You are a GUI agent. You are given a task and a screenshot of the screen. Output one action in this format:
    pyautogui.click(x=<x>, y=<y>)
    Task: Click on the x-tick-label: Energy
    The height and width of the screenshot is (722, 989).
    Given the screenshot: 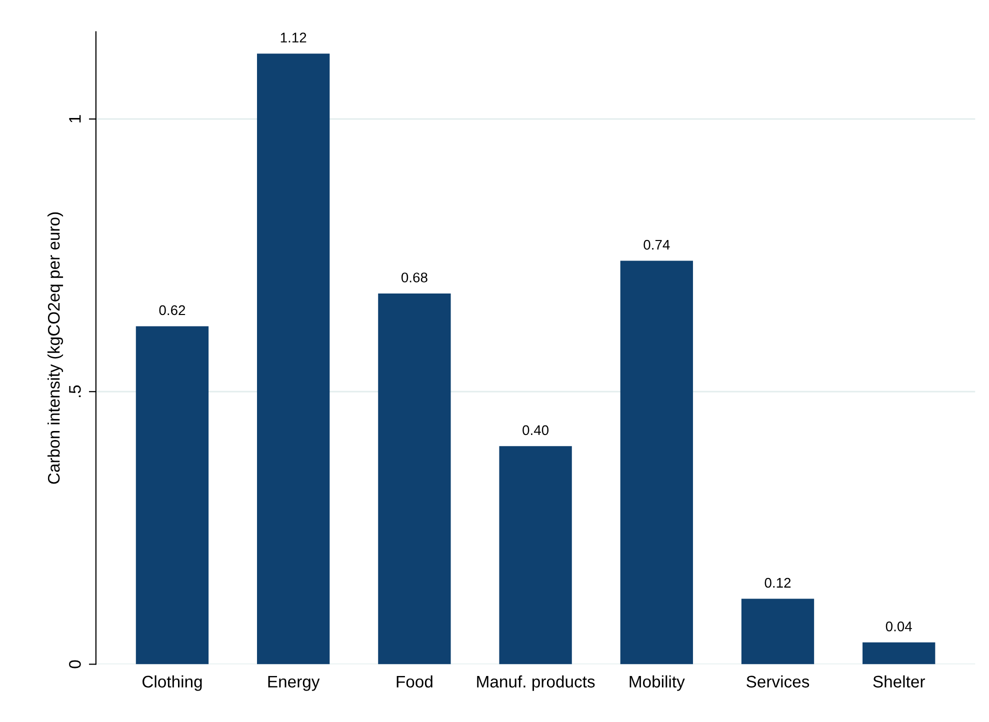 What is the action you would take?
    pyautogui.click(x=294, y=683)
    